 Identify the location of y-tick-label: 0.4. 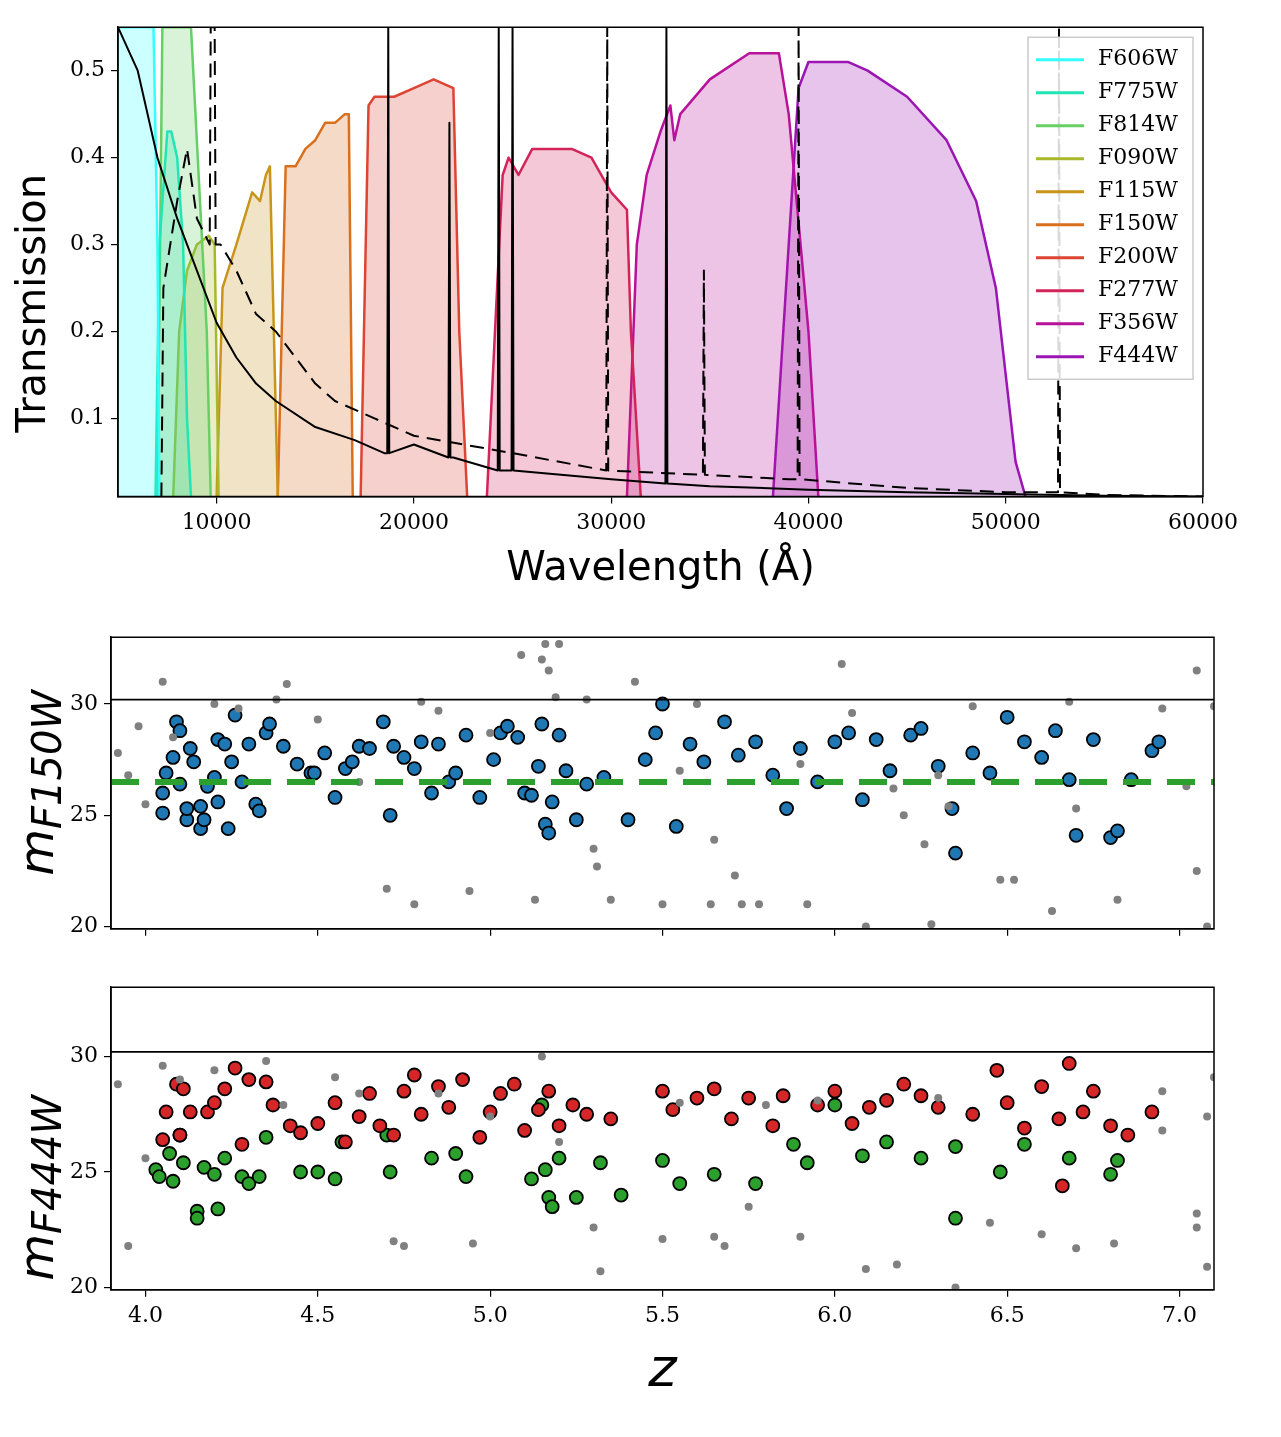
(87, 156).